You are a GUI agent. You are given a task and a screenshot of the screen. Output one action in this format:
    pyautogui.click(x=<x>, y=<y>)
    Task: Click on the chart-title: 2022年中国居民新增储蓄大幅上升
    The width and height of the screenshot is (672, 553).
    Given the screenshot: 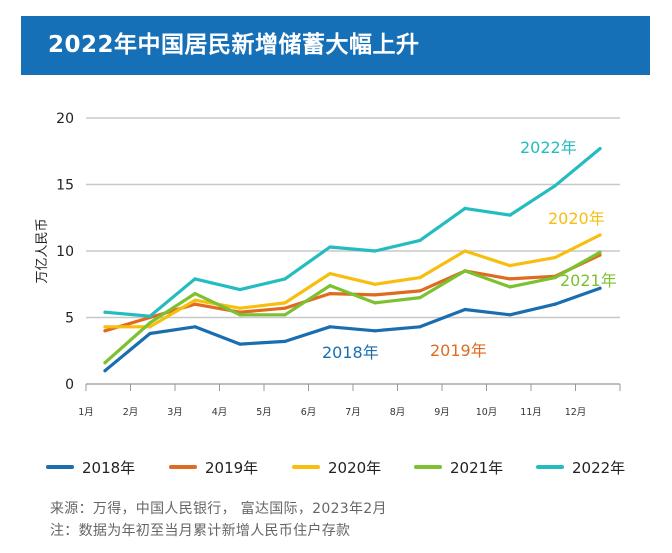 What is the action you would take?
    pyautogui.click(x=234, y=45)
    